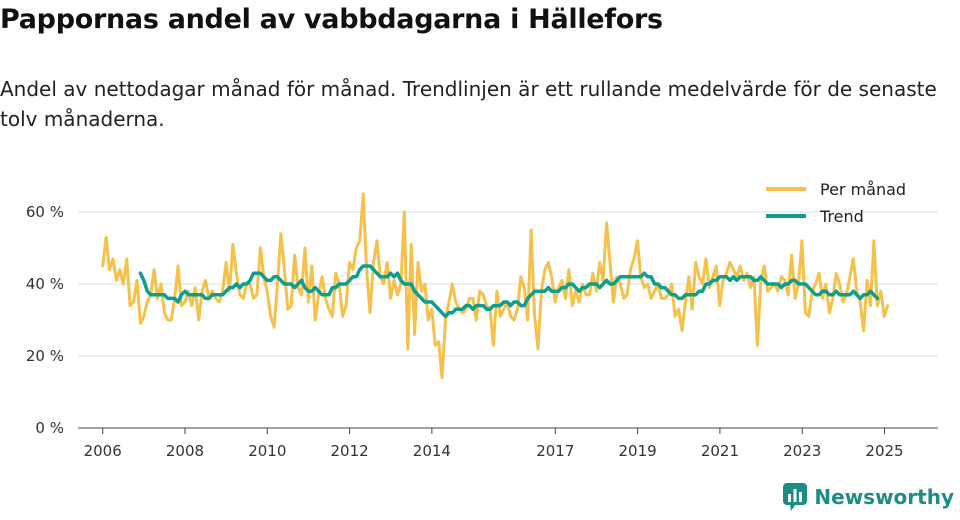 Image resolution: width=960 pixels, height=520 pixels. I want to click on y-tick-label: 60 %, so click(45, 212).